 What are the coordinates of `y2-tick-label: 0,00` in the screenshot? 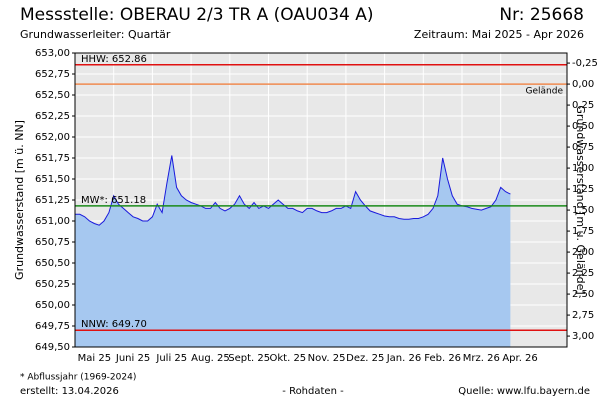 It's located at (583, 84).